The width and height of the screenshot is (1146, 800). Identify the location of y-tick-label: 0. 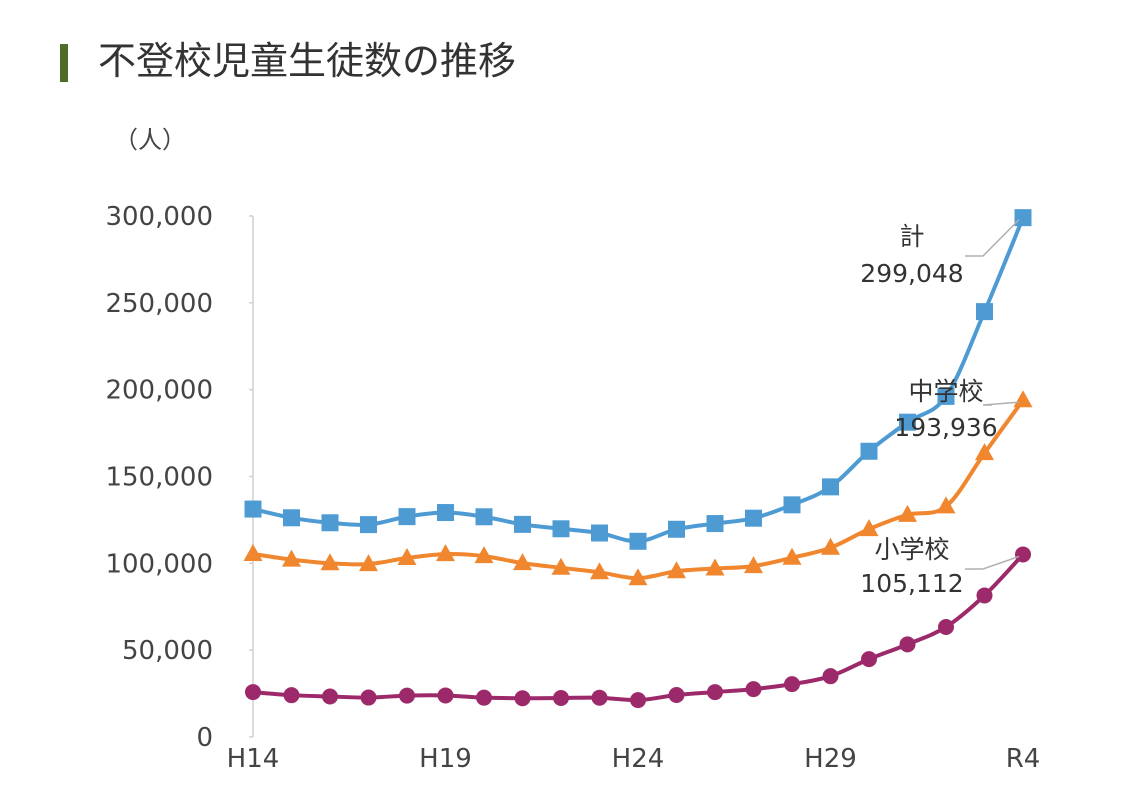
(204, 738).